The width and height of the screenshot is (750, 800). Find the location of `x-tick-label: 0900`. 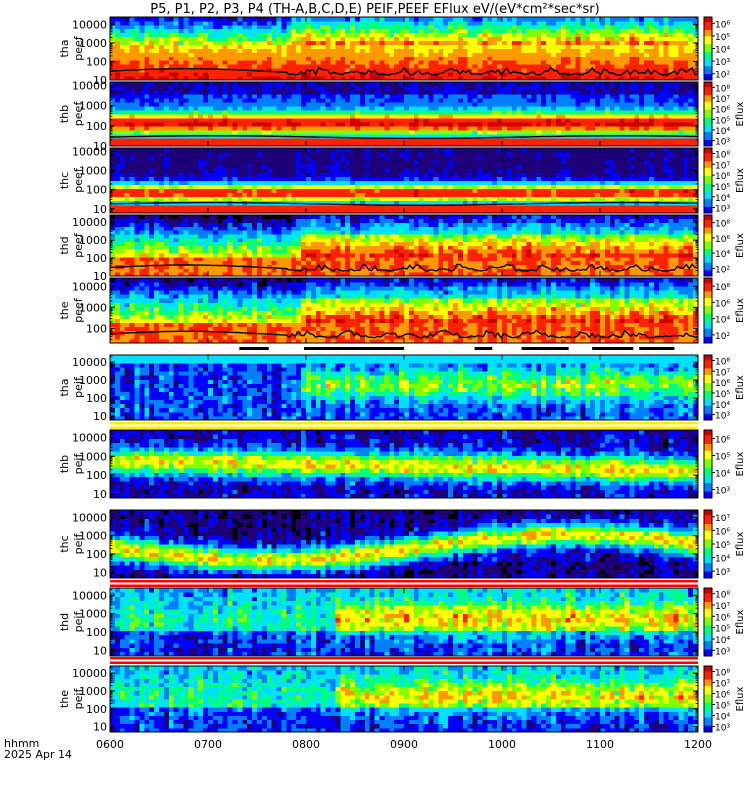

x-tick-label: 0900 is located at coordinates (404, 744).